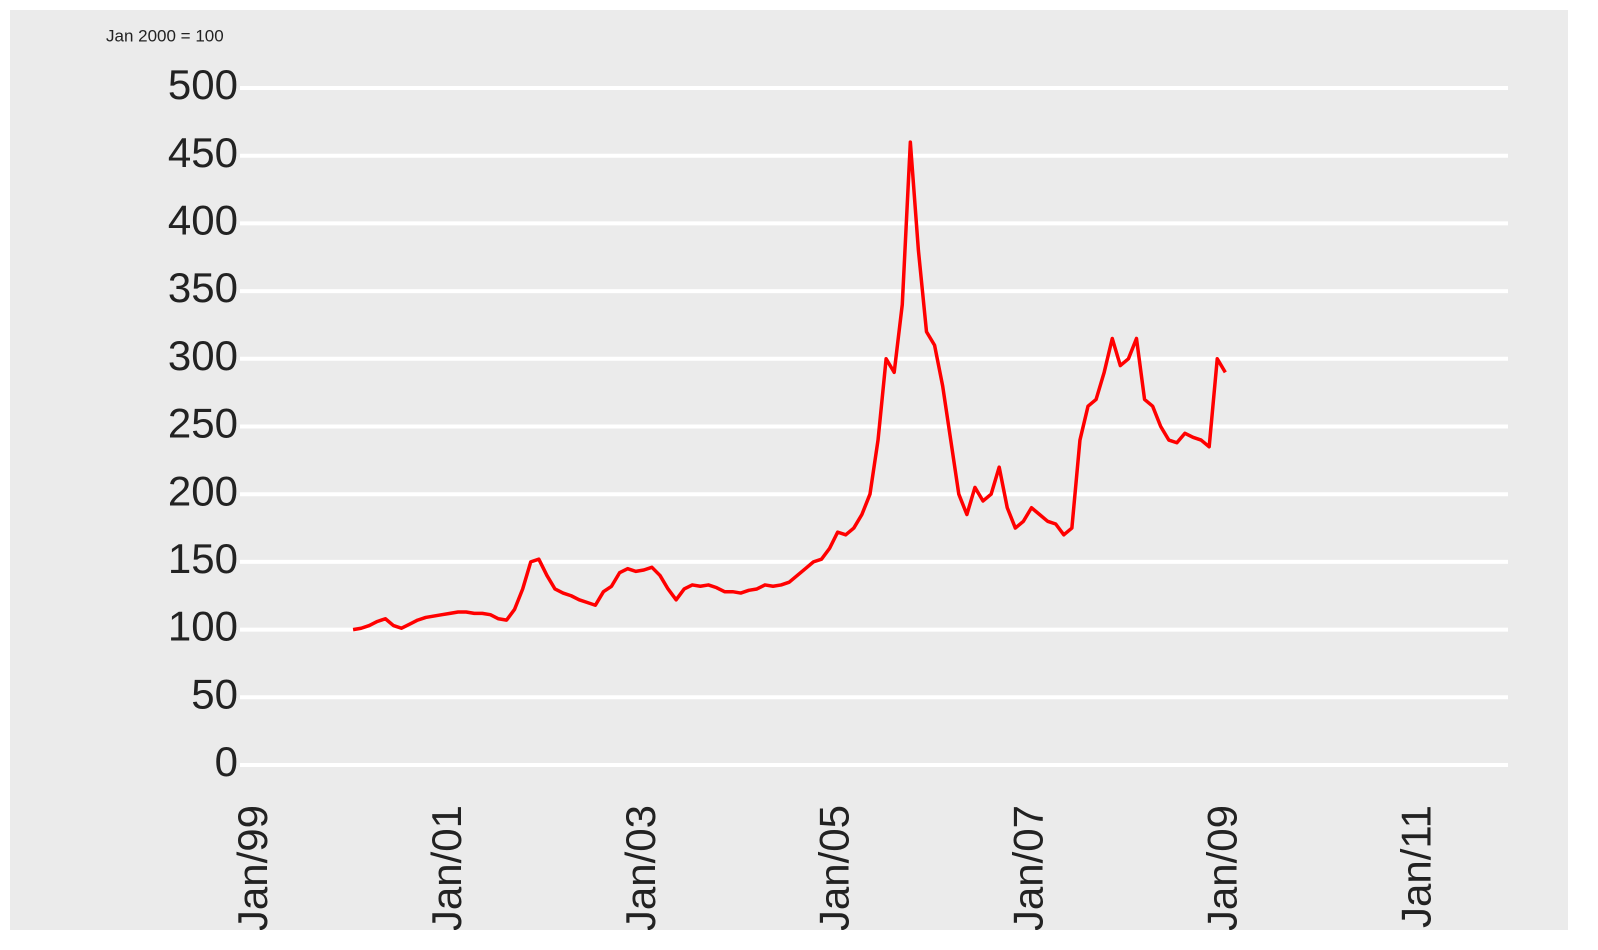 This screenshot has width=1598, height=950. Describe the element at coordinates (203, 287) in the screenshot. I see `y-tick-label: 350` at that location.